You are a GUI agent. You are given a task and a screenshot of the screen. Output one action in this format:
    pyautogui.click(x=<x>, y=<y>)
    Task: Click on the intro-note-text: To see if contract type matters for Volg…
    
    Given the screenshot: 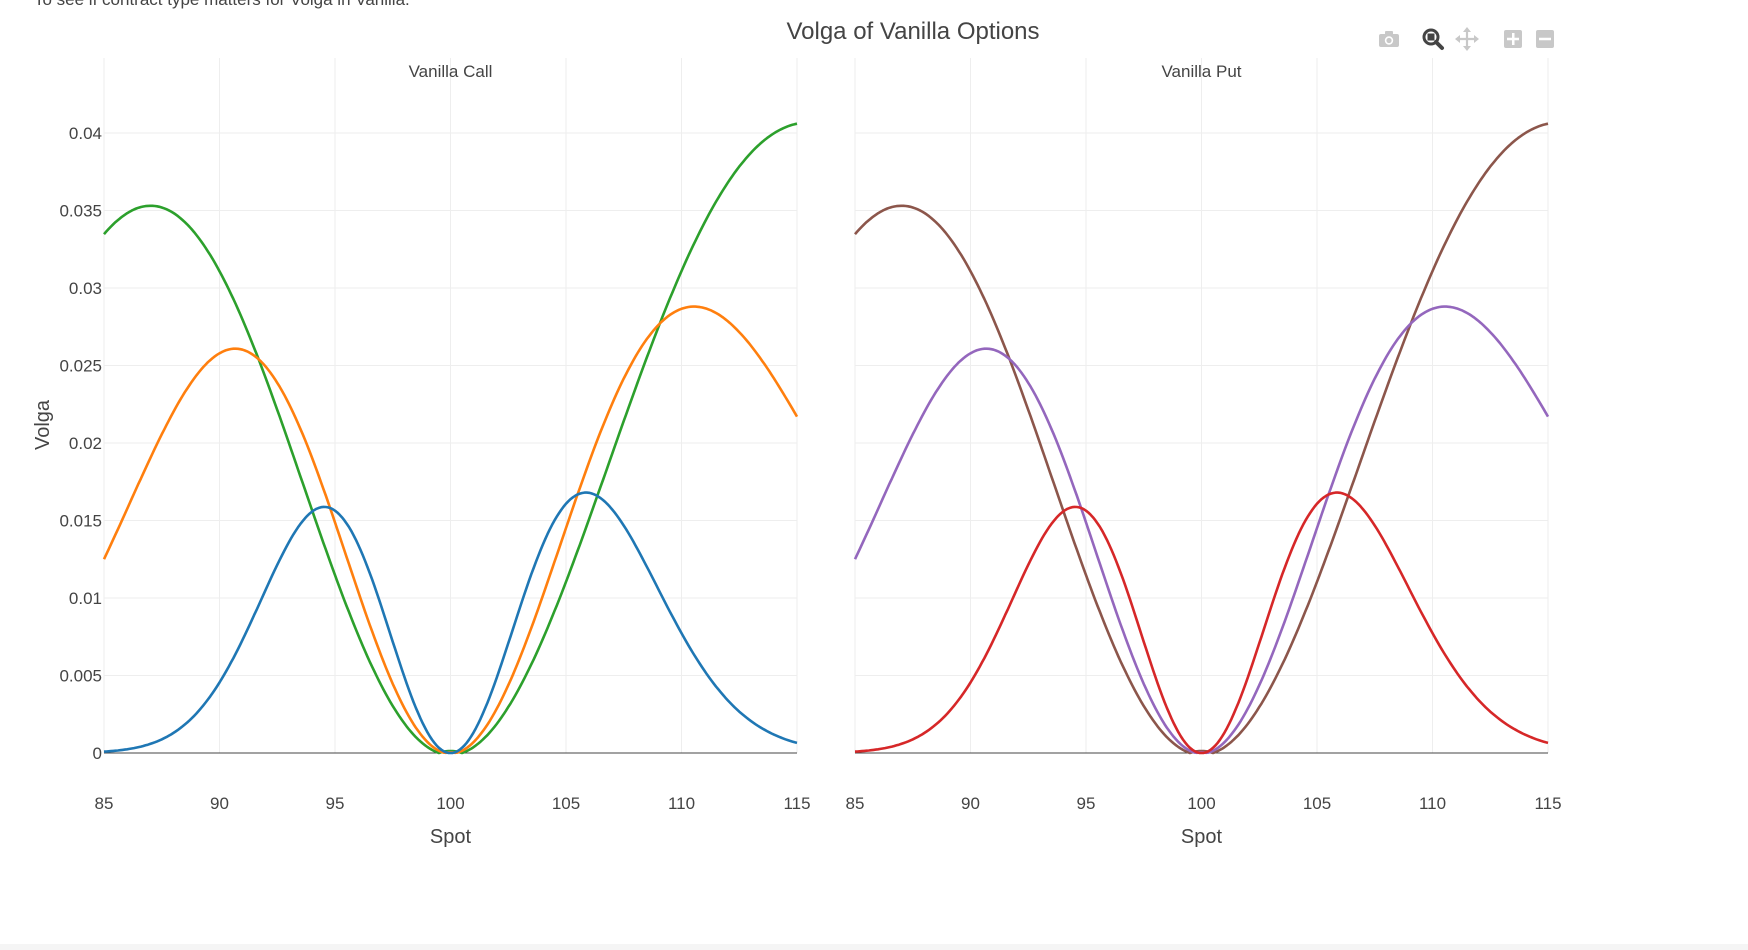 What is the action you would take?
    pyautogui.click(x=222, y=5)
    